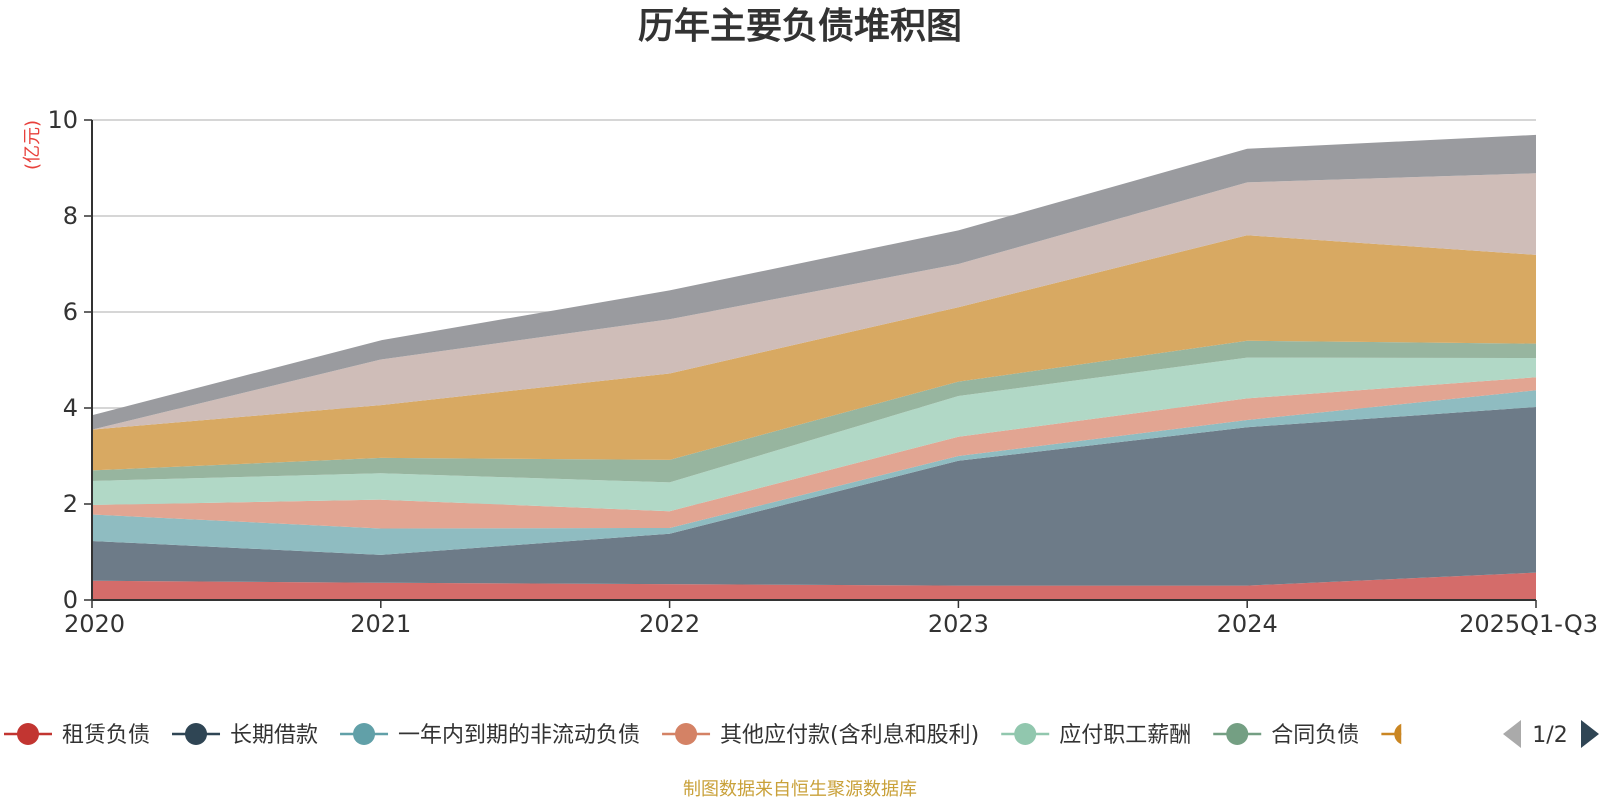  Describe the element at coordinates (62, 120) in the screenshot. I see `y-tick-label: 10` at that location.